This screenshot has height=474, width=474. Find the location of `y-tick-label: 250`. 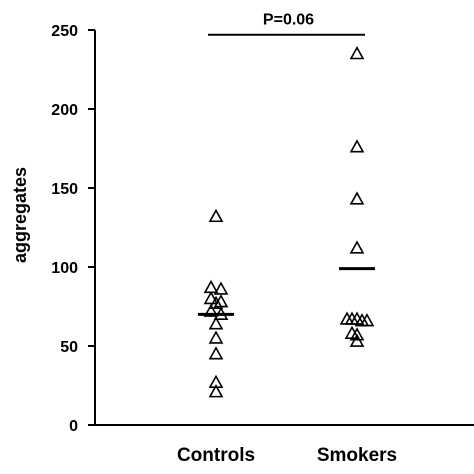

y-tick-label: 250 is located at coordinates (64, 31).